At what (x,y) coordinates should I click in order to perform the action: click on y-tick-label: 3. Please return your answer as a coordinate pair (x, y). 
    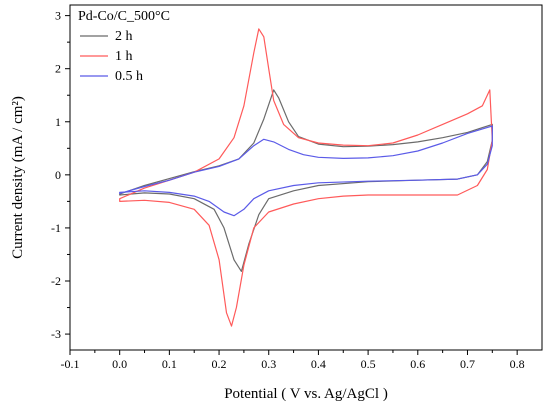
    Looking at the image, I should click on (58, 16).